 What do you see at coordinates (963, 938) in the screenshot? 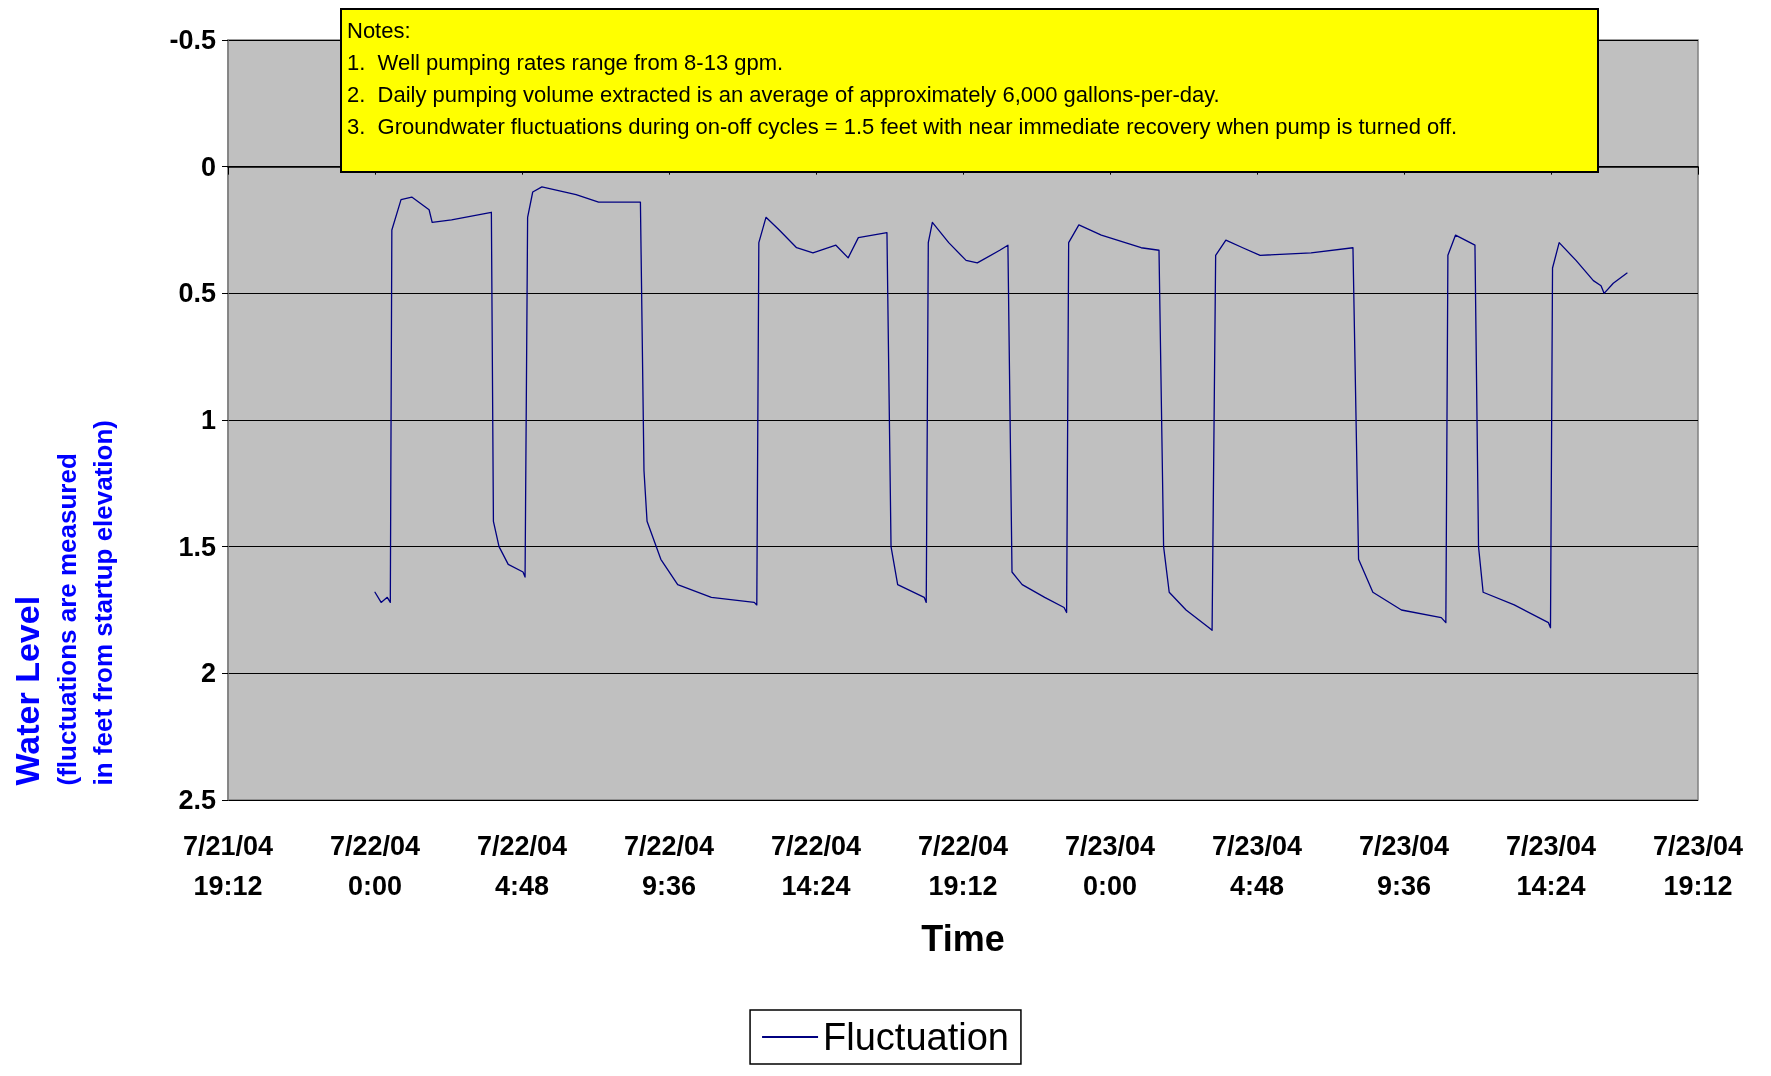
I see `x-axis-title: Time` at bounding box center [963, 938].